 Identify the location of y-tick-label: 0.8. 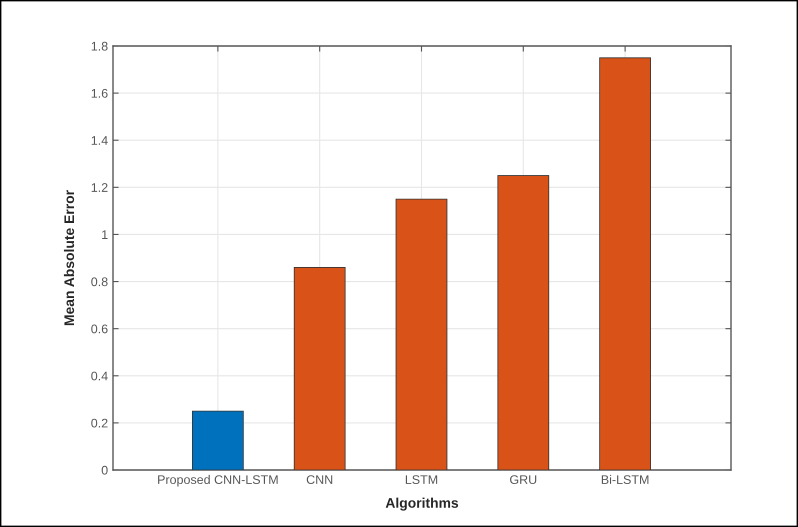
(99, 281).